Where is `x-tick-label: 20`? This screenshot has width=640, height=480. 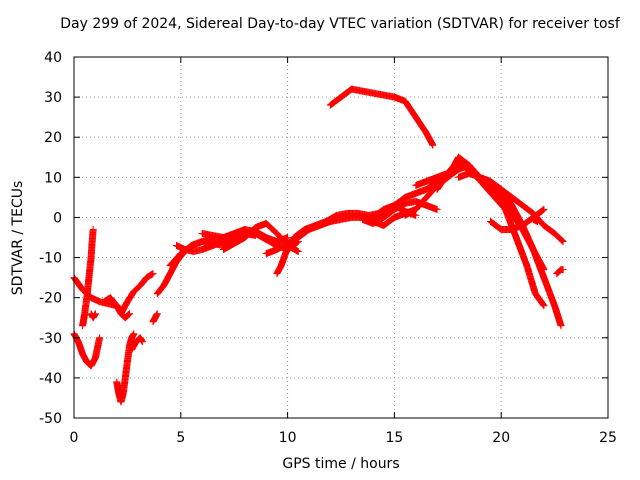 x-tick-label: 20 is located at coordinates (501, 438).